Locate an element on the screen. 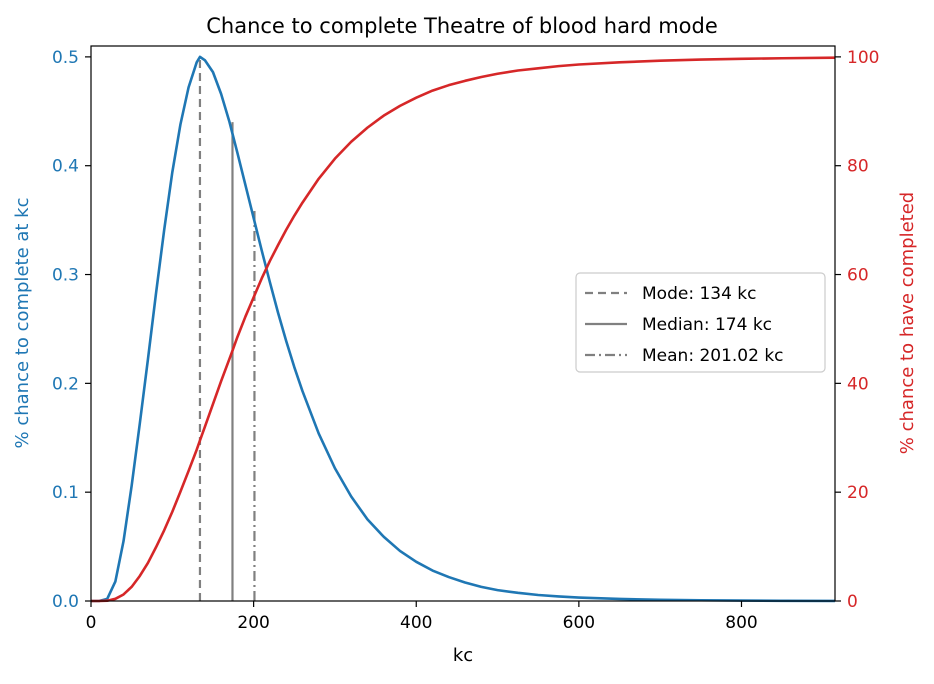 The height and width of the screenshot is (684, 934). x-tick-label: 600 is located at coordinates (579, 623).